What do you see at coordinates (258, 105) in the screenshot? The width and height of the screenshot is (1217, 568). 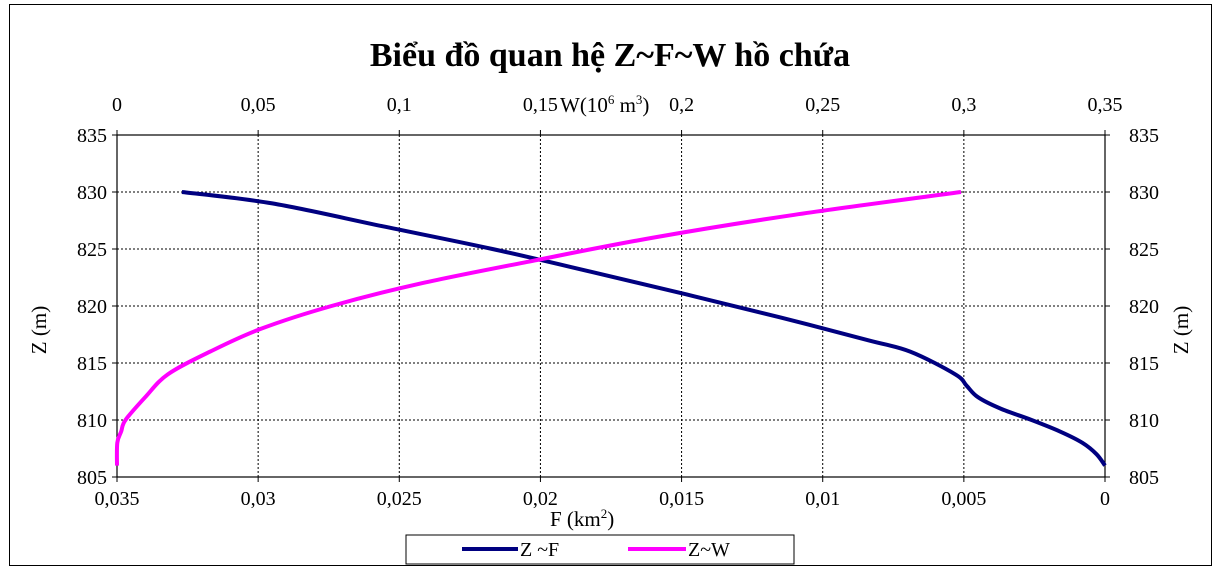 I see `top-tick-label: 0,05` at bounding box center [258, 105].